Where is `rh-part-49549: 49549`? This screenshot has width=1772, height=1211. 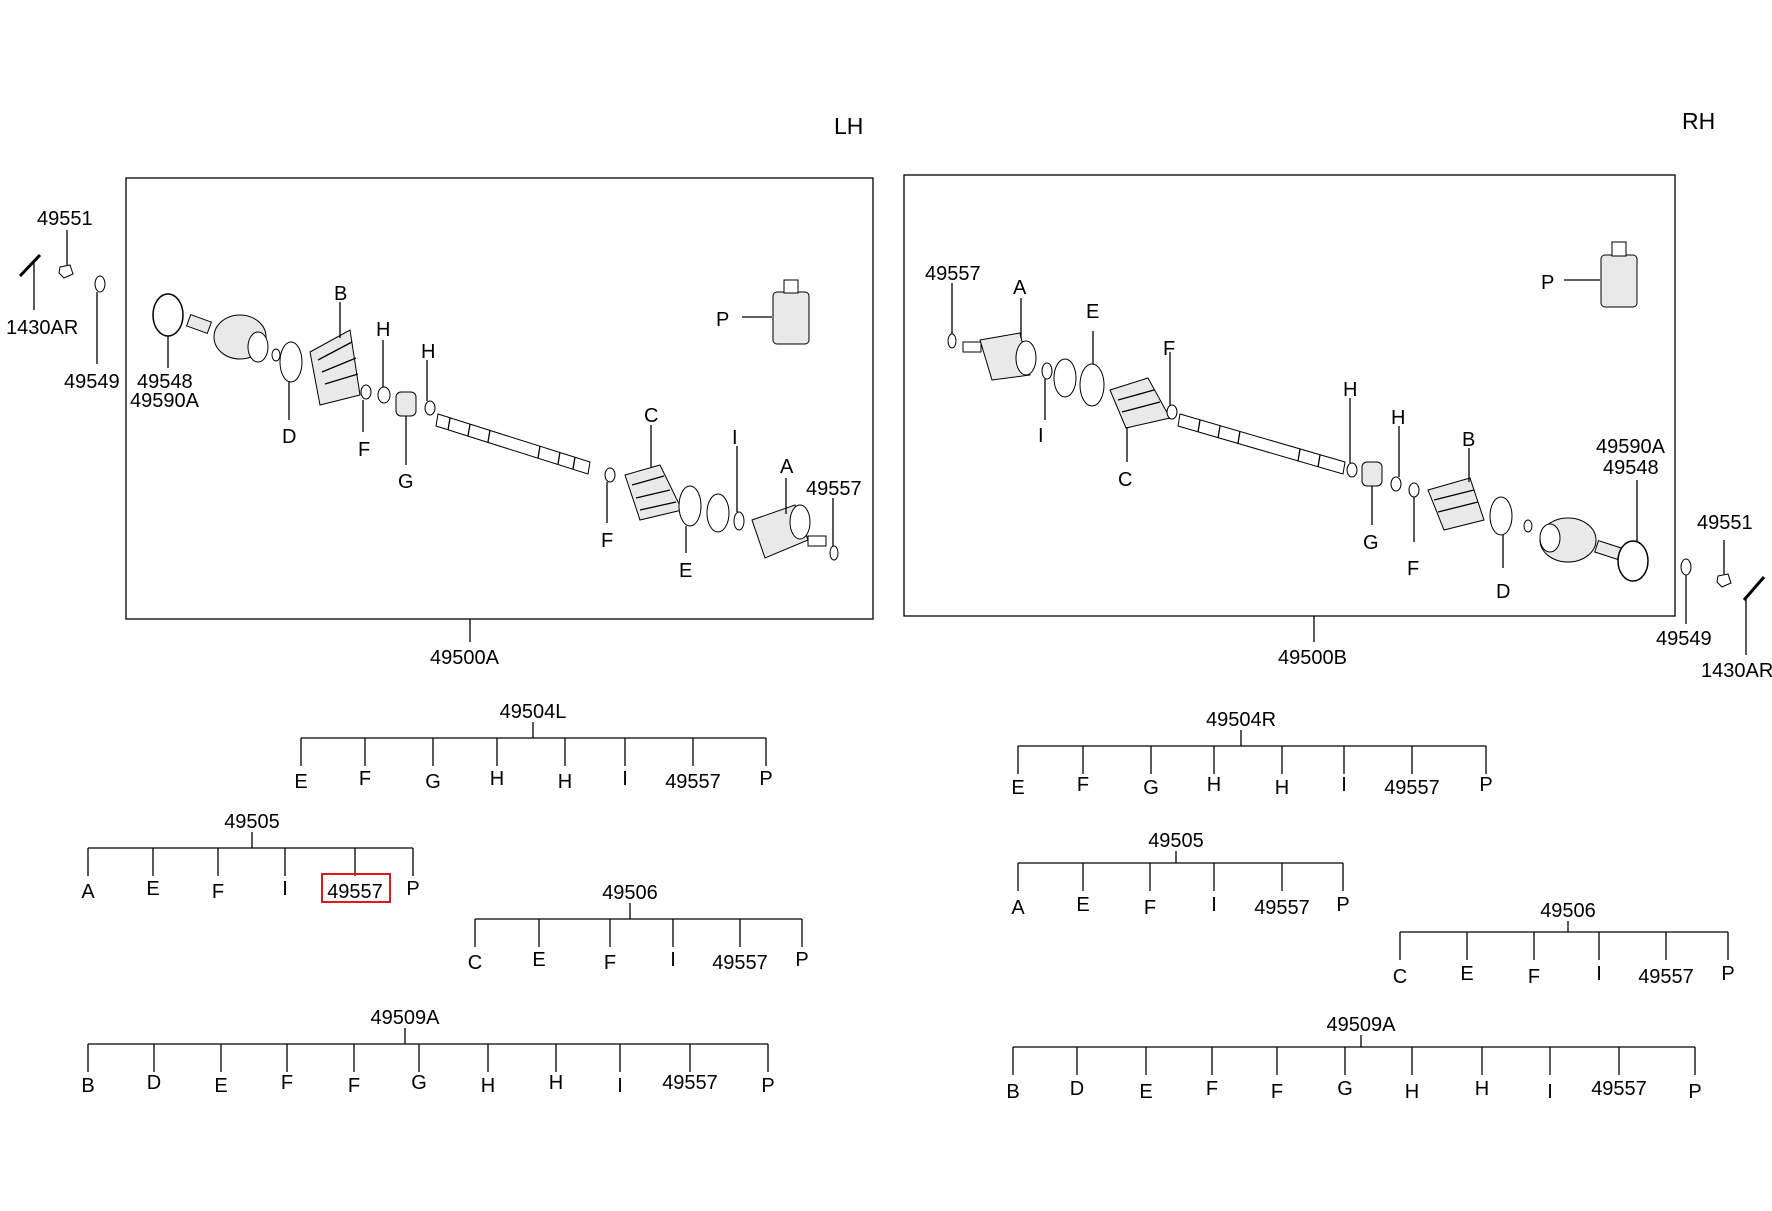
rh-part-49549: 49549 is located at coordinates (1684, 639).